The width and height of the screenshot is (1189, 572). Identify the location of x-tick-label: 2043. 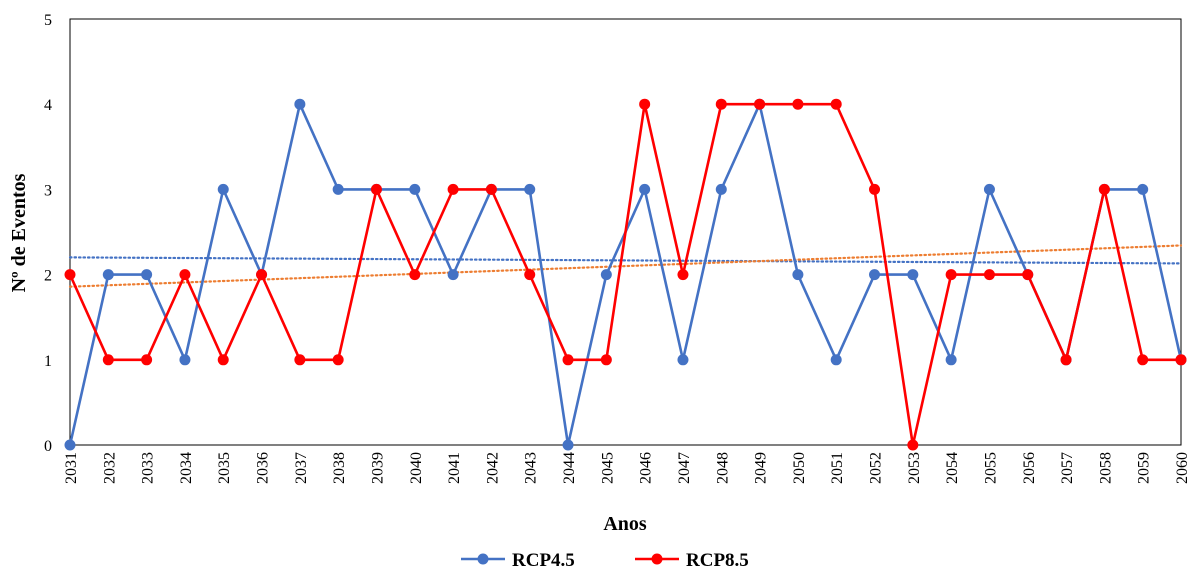
(531, 468).